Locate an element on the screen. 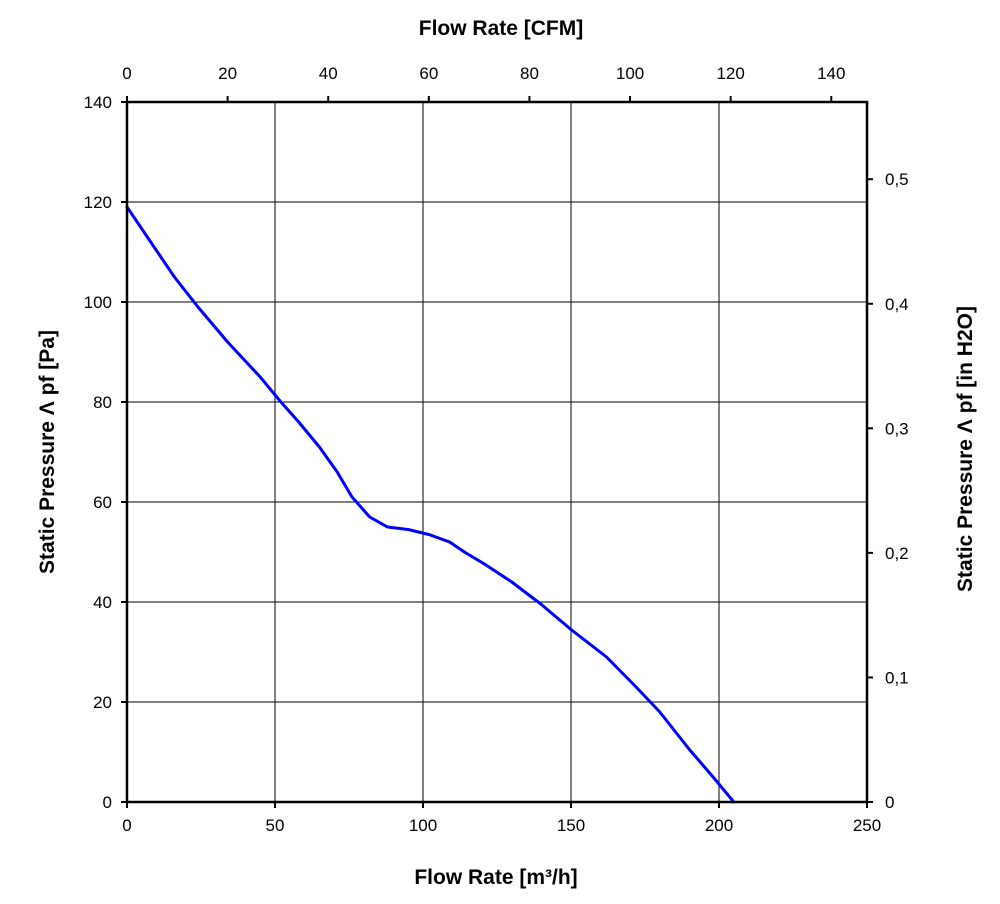 This screenshot has height=904, width=1000. y-tick-label: 120 is located at coordinates (98, 202).